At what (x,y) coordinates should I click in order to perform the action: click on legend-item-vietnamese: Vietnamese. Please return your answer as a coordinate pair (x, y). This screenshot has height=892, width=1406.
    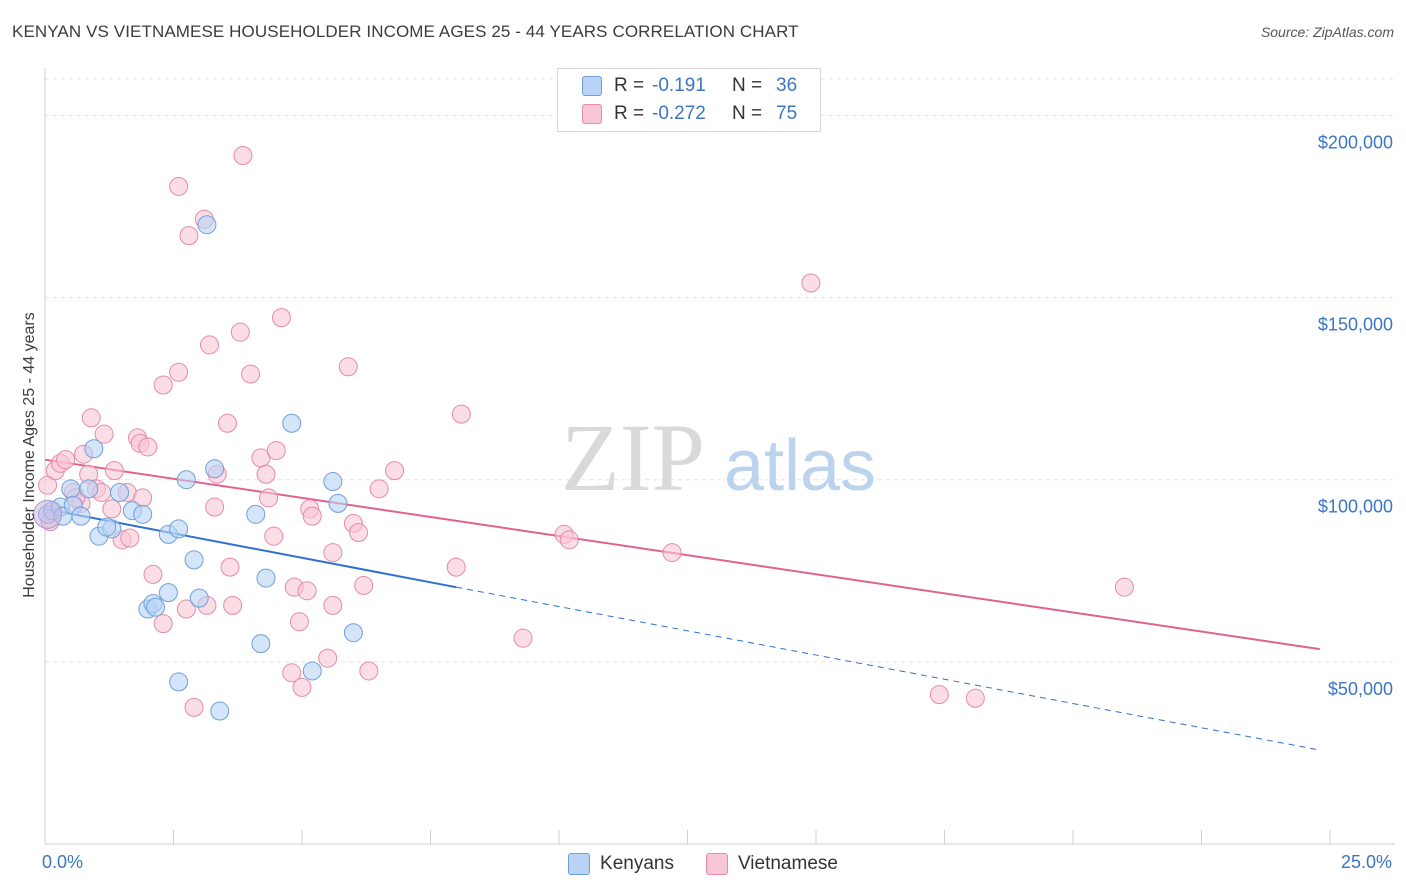
    Looking at the image, I should click on (771, 864).